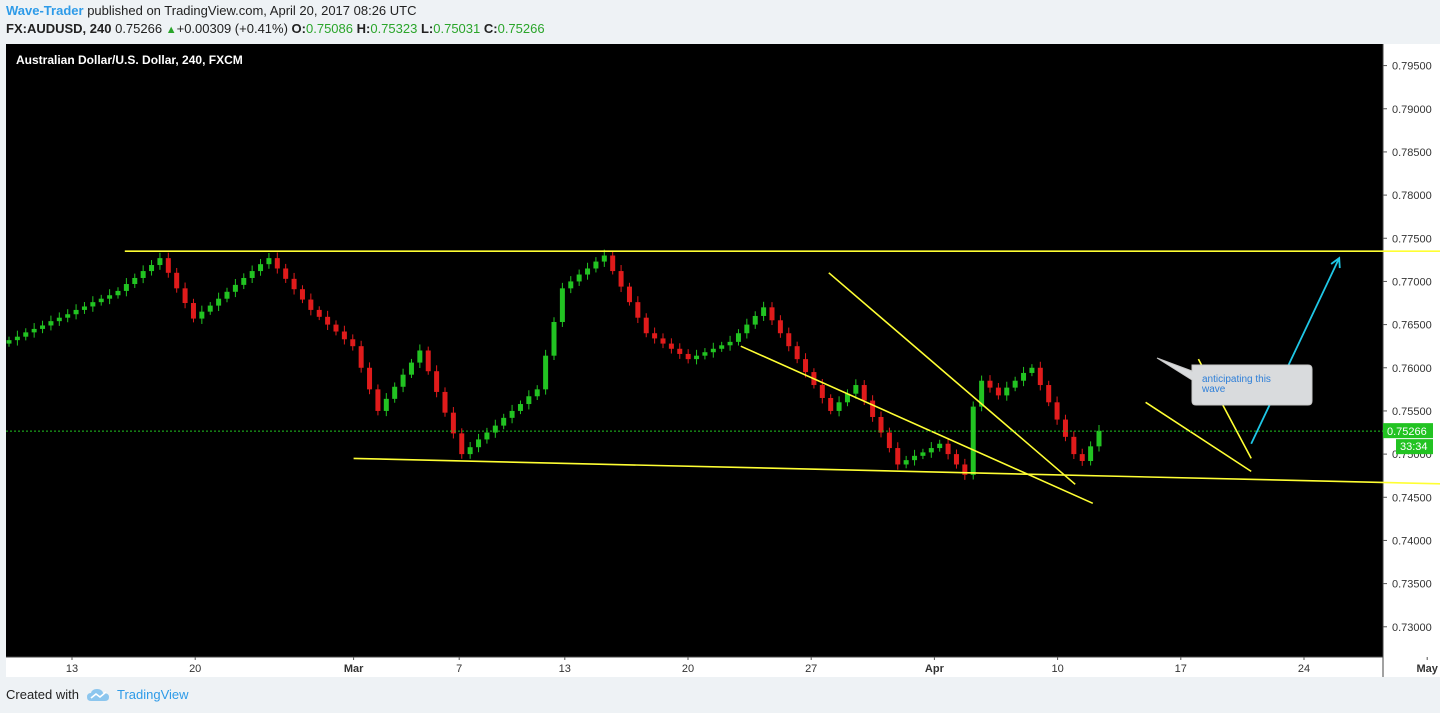 This screenshot has width=1440, height=713. What do you see at coordinates (694, 667) in the screenshot?
I see `time-axis` at bounding box center [694, 667].